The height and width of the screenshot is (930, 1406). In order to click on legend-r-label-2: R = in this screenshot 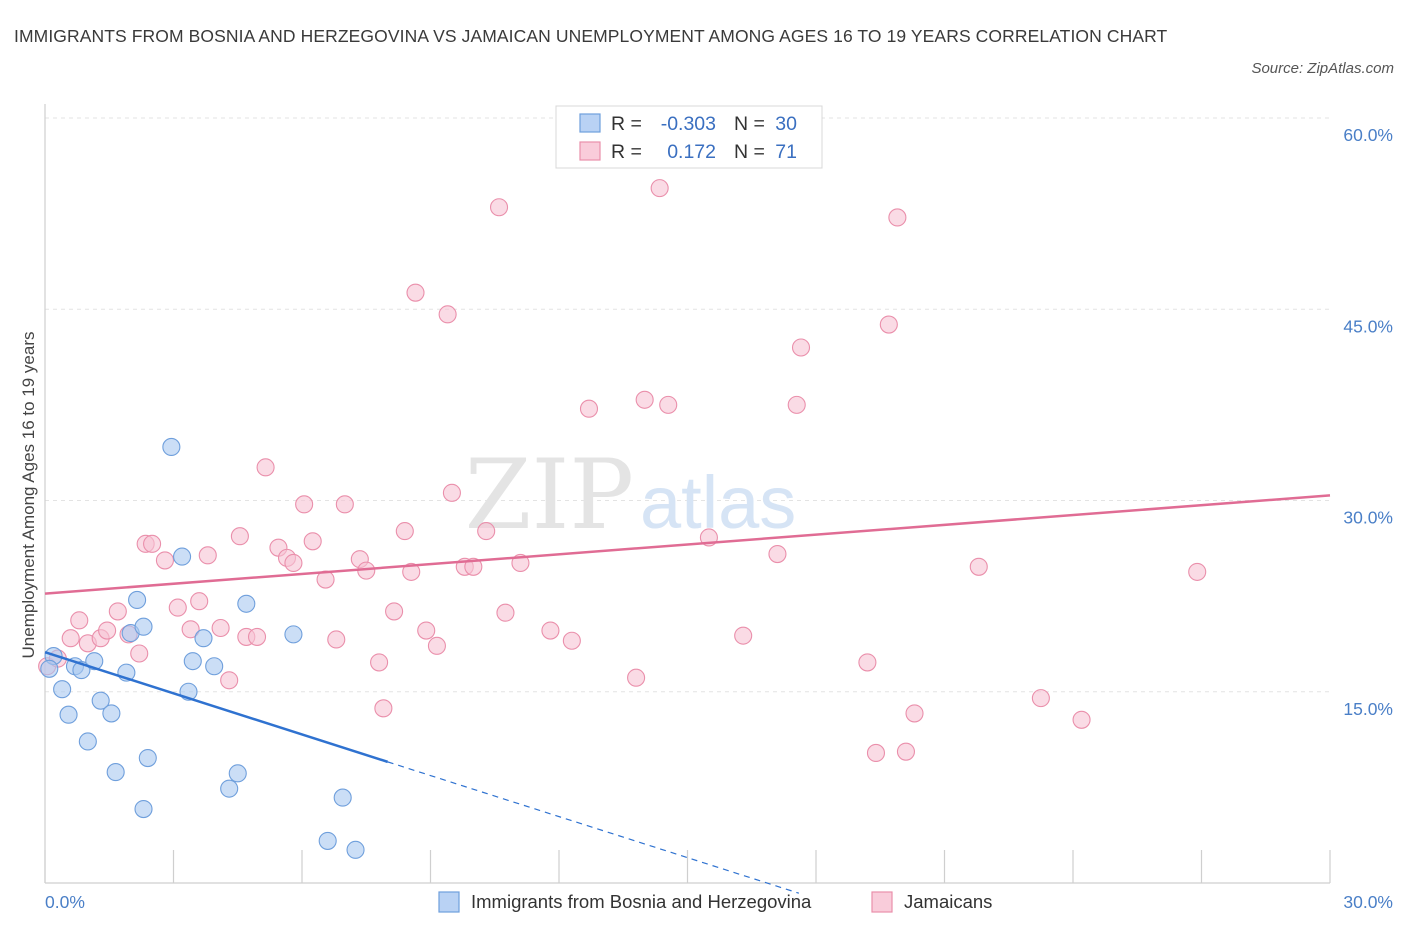, I will do `click(626, 152)`.